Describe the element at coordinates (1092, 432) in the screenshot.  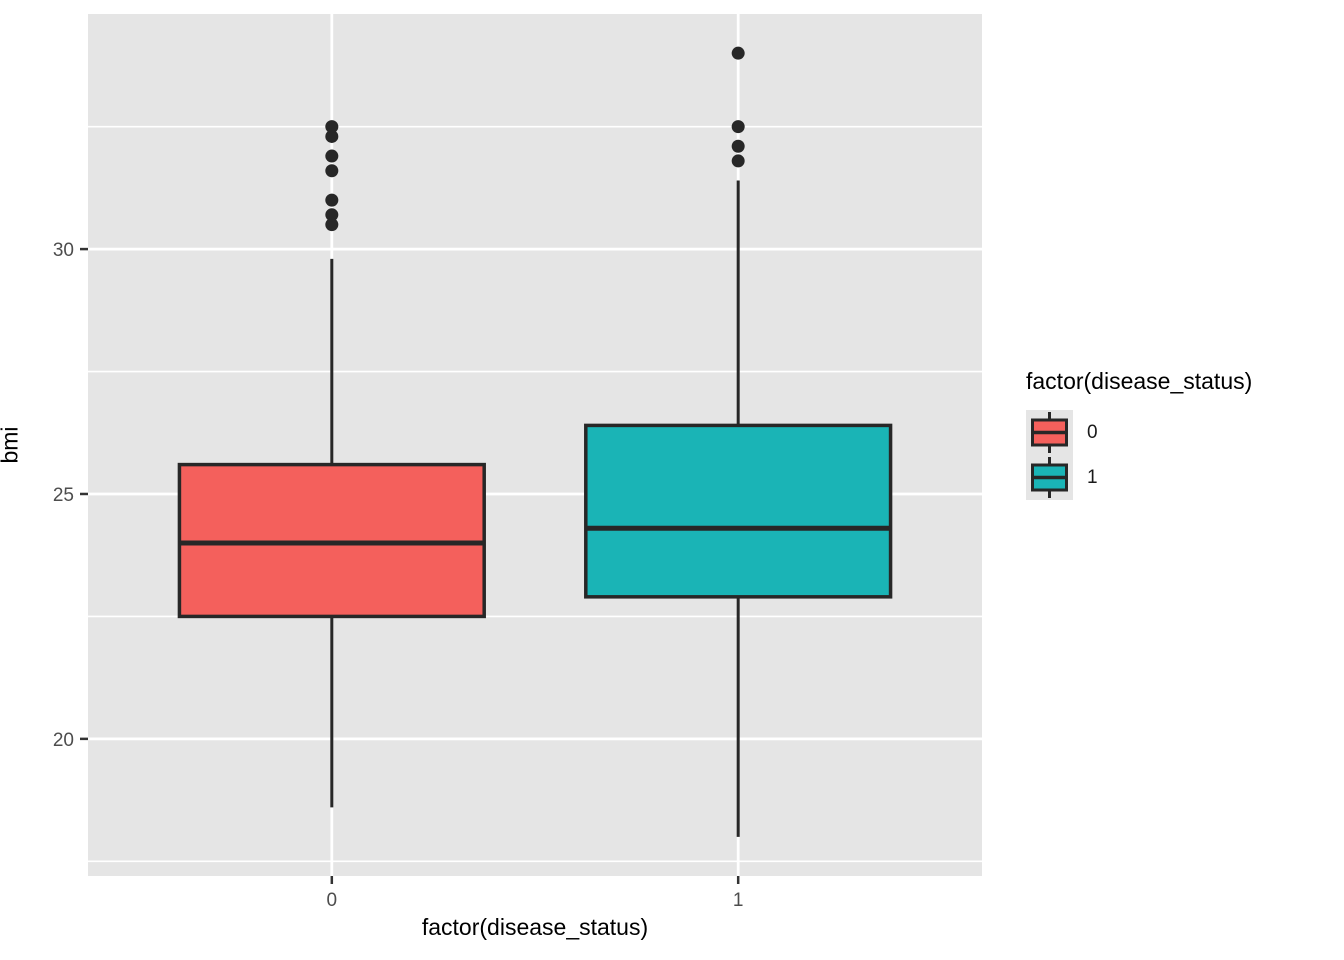
I see `legend-label: 0` at that location.